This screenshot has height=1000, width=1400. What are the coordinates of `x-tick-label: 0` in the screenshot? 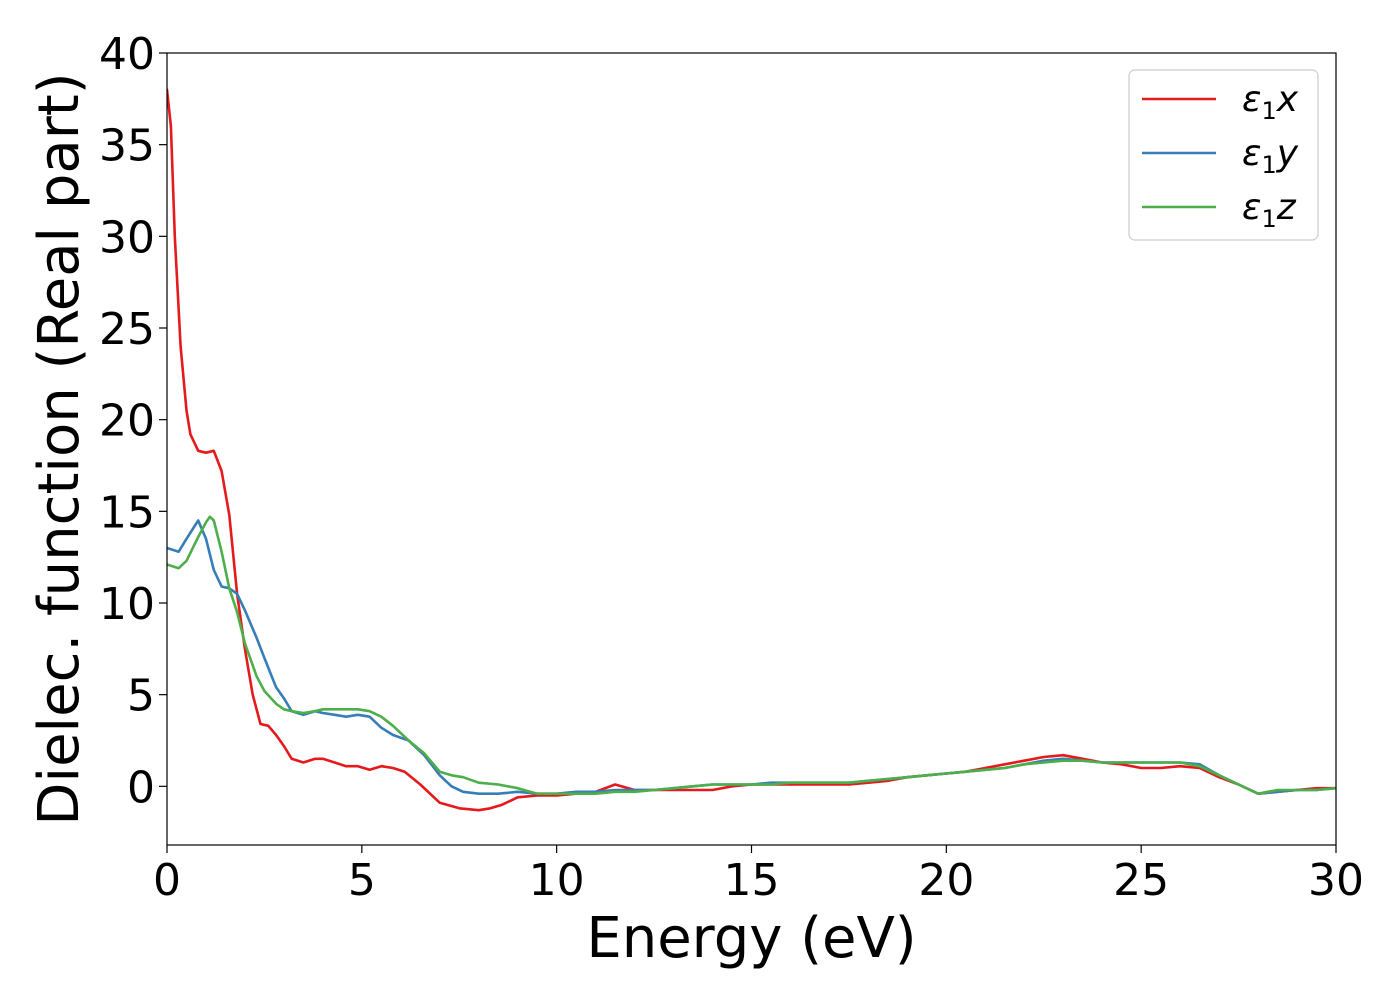 It's located at (167, 880).